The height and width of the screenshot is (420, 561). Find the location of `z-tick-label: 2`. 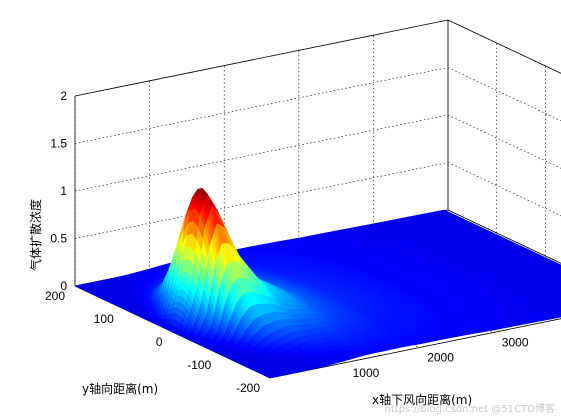

z-tick-label: 2 is located at coordinates (63, 96).